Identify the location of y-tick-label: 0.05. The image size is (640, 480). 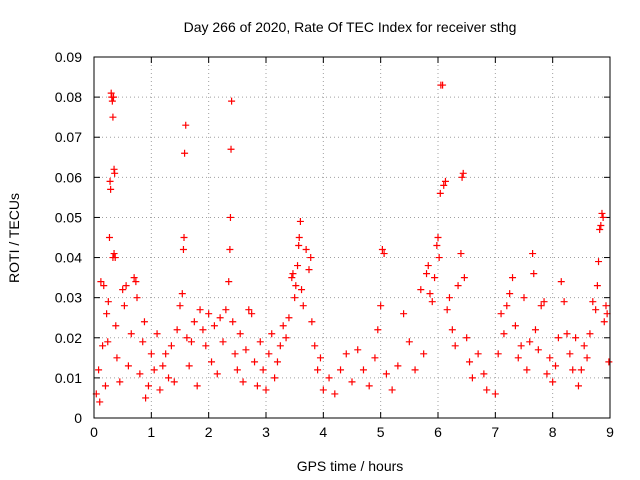
(68, 217).